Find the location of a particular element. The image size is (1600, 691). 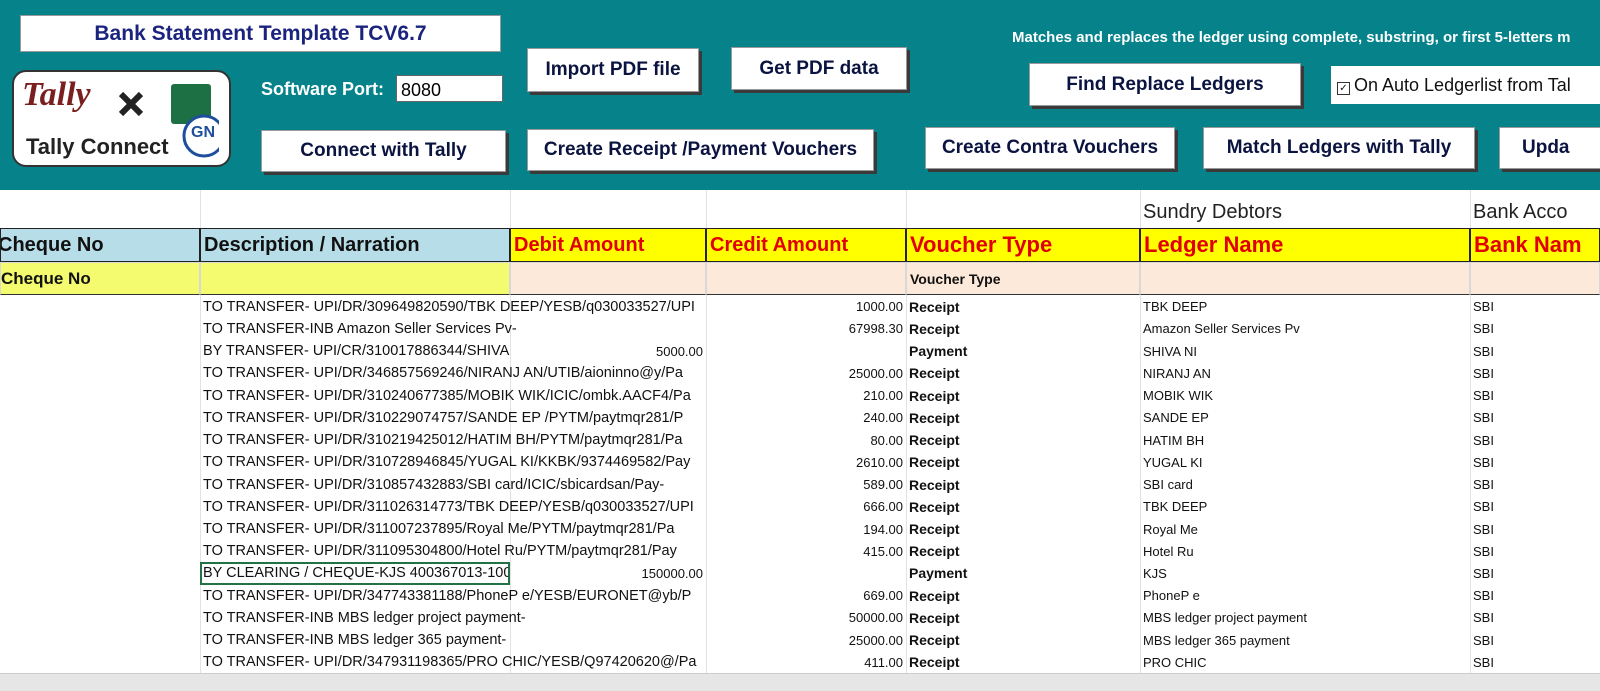

logo-icons is located at coordinates (169, 121).